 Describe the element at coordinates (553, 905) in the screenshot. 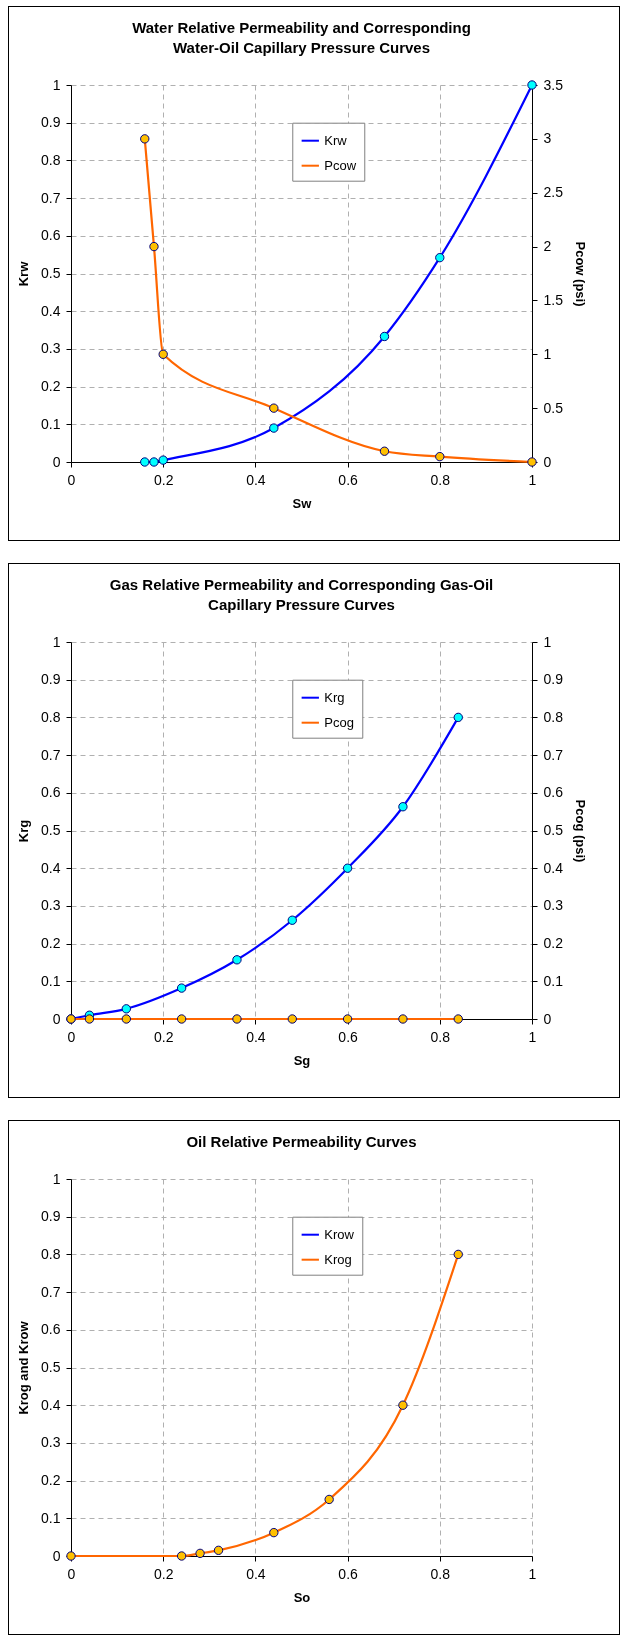

I see `y2-tick-label: 0.3` at that location.